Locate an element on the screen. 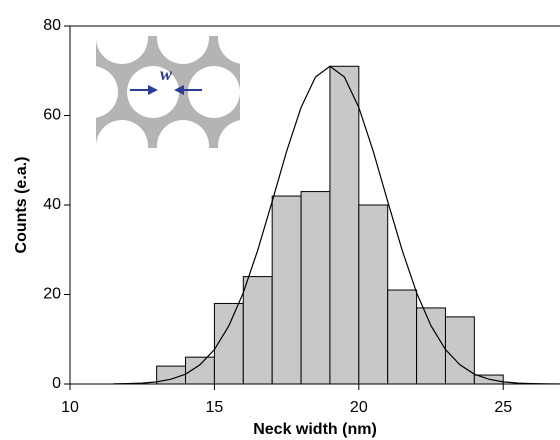  y-tick-label: 80 is located at coordinates (52, 25).